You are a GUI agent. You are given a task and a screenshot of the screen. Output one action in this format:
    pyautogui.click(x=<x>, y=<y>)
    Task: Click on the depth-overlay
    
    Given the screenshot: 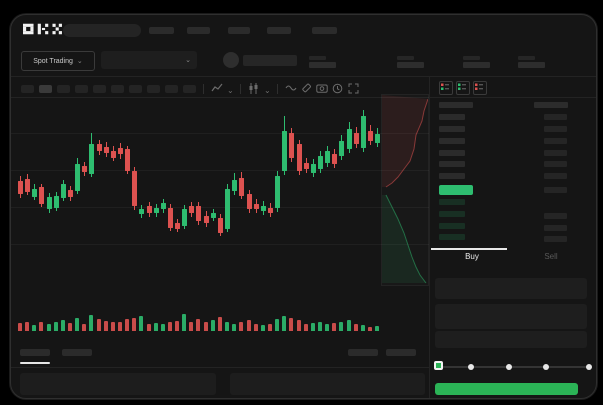 What is the action you would take?
    pyautogui.click(x=405, y=190)
    